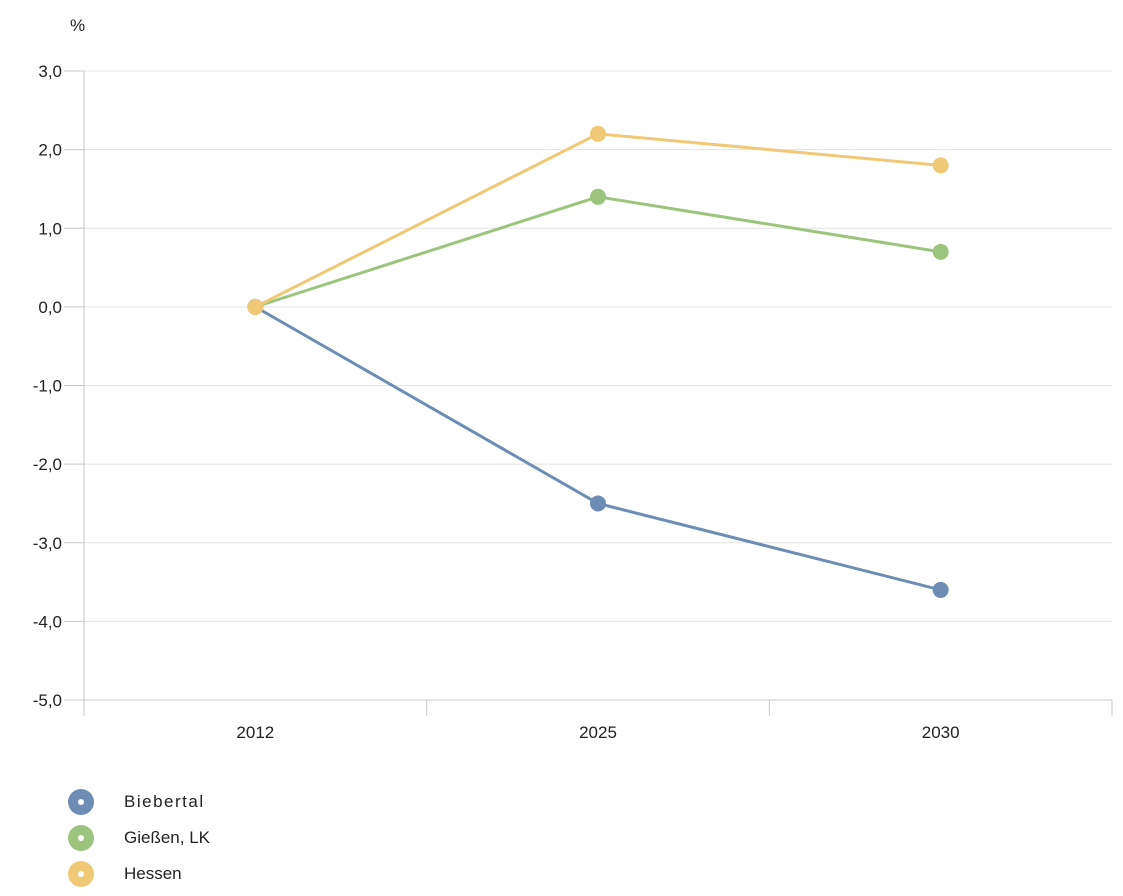 Image resolution: width=1123 pixels, height=896 pixels. I want to click on legend-label: Gießen, LK, so click(167, 837).